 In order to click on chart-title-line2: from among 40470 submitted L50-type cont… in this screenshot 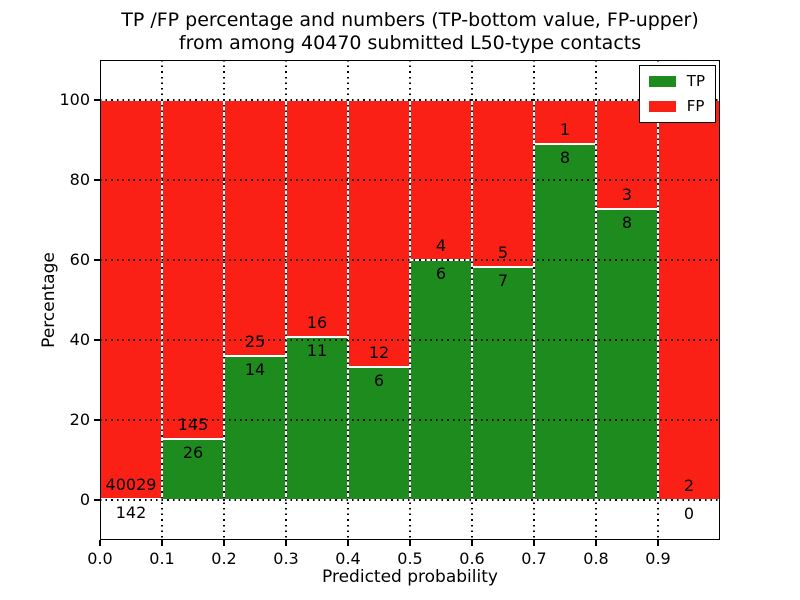, I will do `click(410, 43)`.